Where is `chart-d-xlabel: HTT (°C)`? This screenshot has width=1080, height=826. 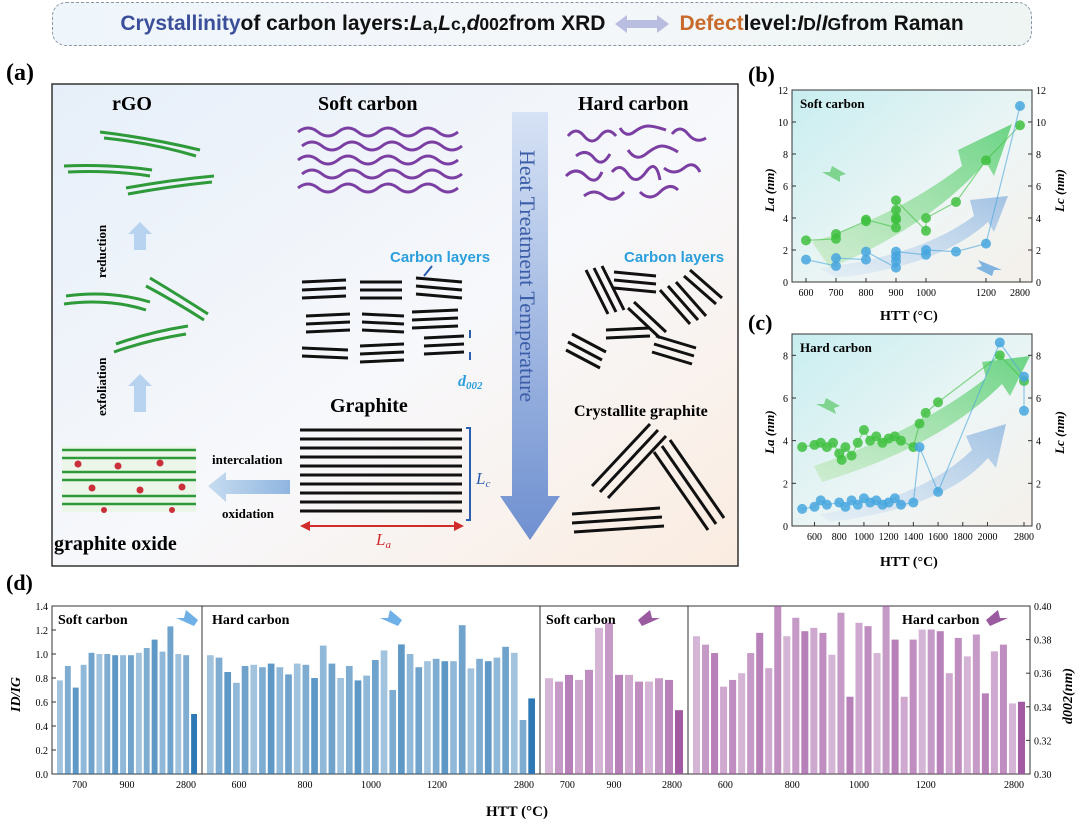
chart-d-xlabel: HTT (°C) is located at coordinates (517, 812).